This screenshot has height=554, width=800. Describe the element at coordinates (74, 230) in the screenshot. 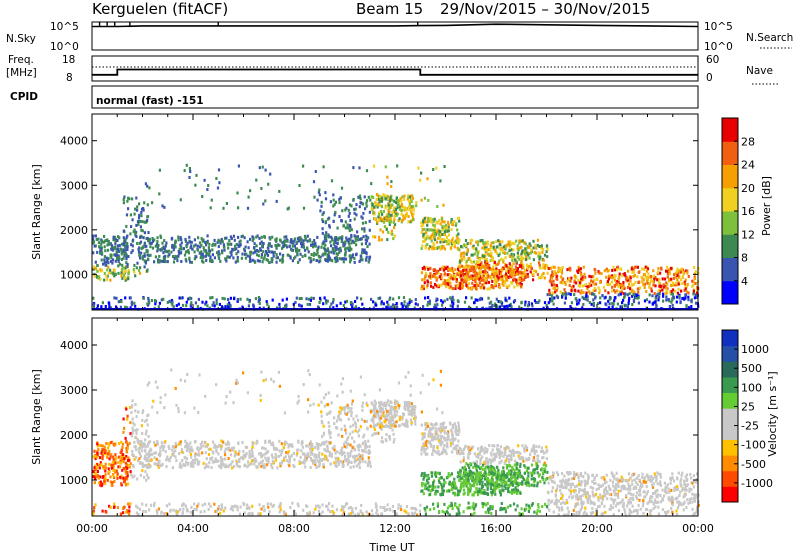

I see `ytick-label-1: 2000` at that location.